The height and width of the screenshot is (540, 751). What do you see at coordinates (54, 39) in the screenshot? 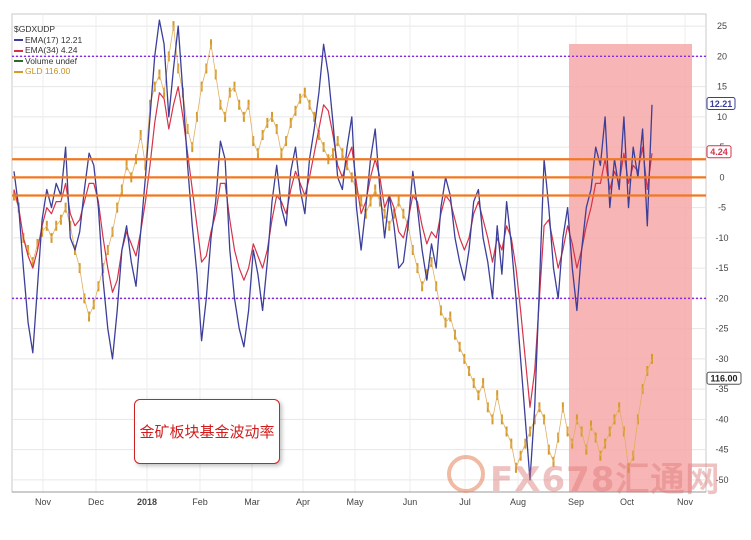
I see `legend-label-ema17: EMA(17) 12.21` at bounding box center [54, 39].